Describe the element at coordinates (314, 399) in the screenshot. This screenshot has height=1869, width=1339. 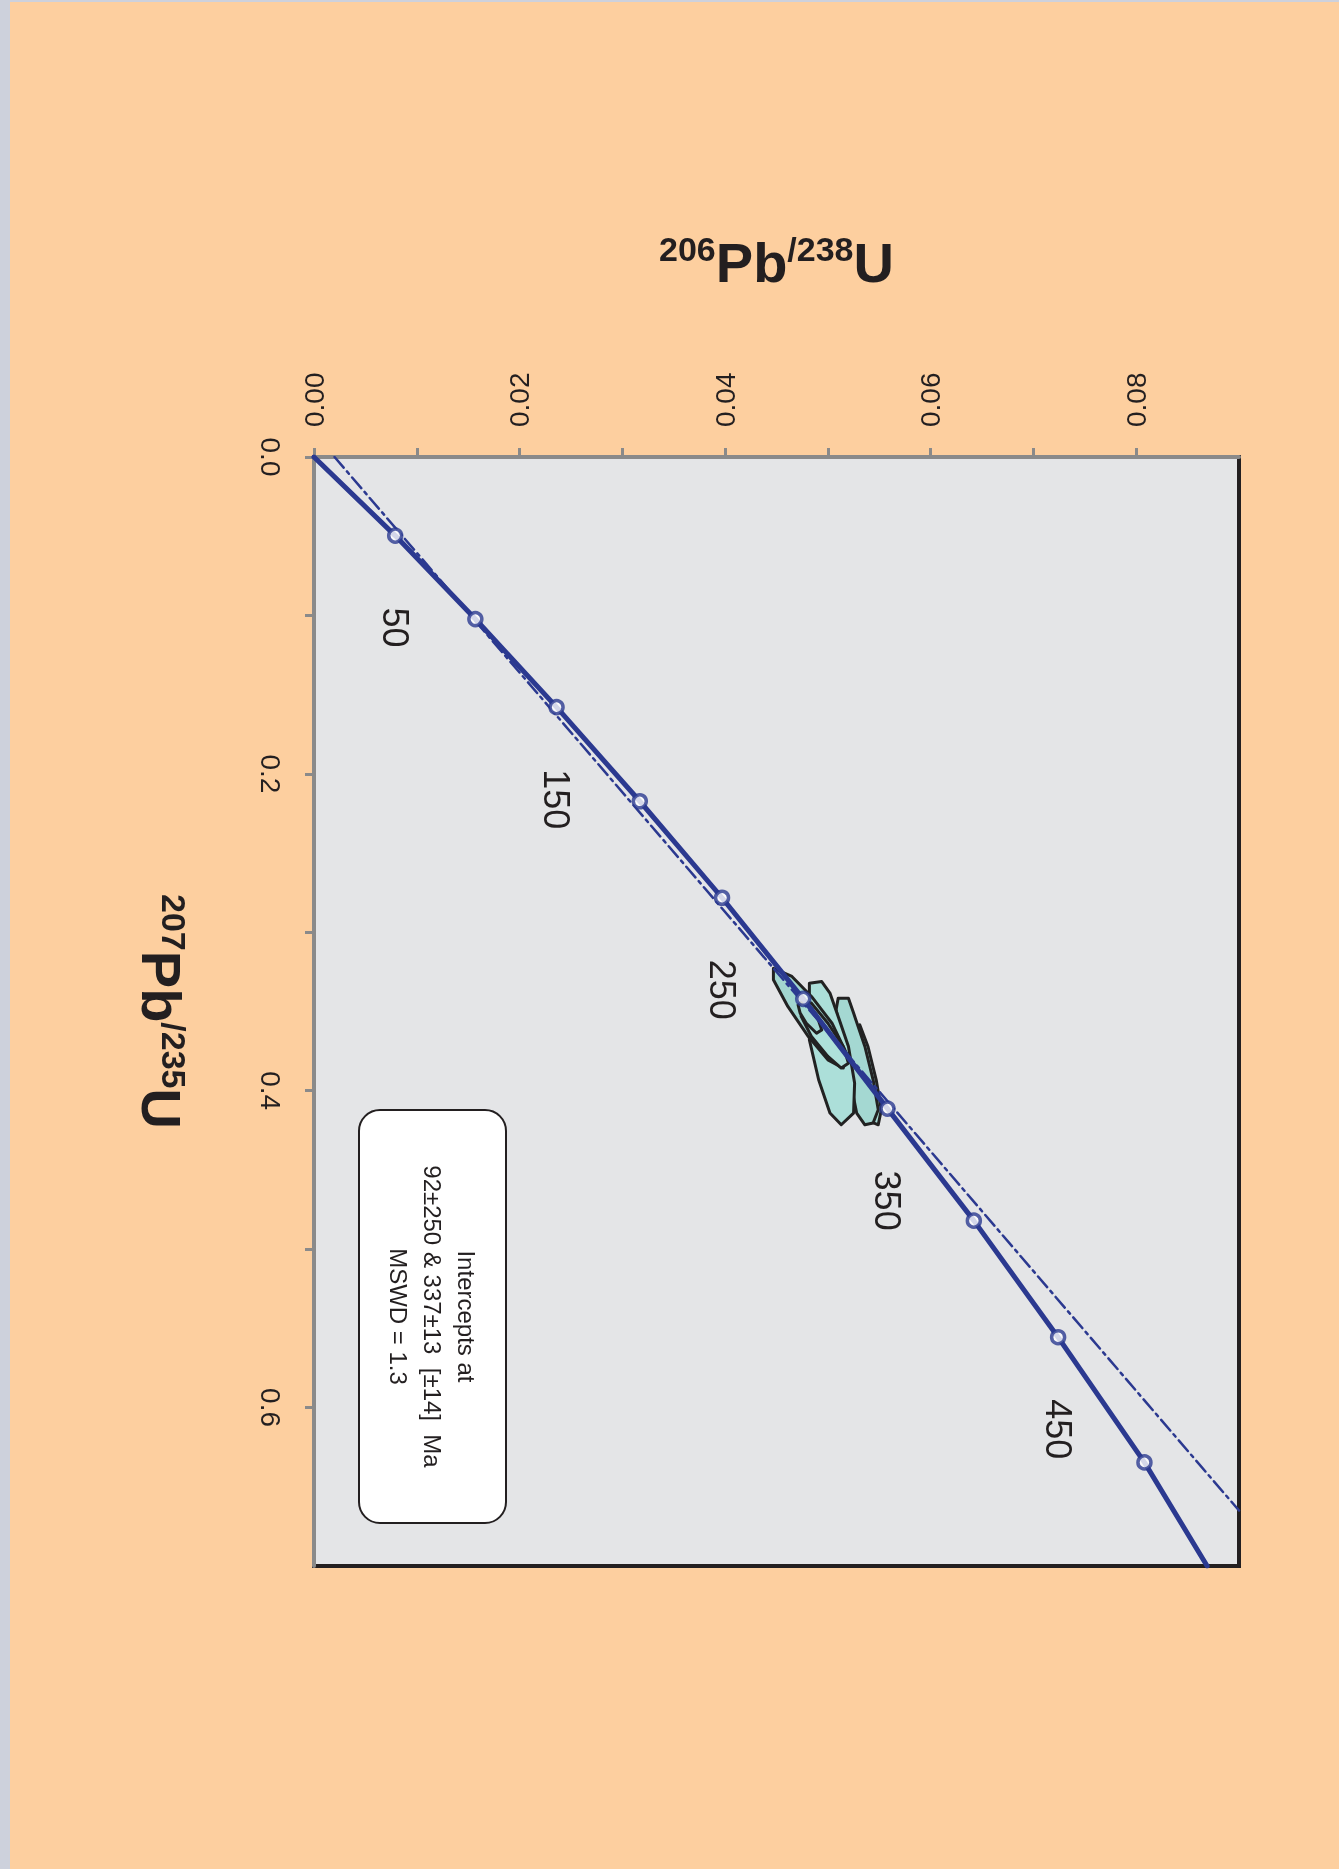
I see `x-tick-label: 0.00` at that location.